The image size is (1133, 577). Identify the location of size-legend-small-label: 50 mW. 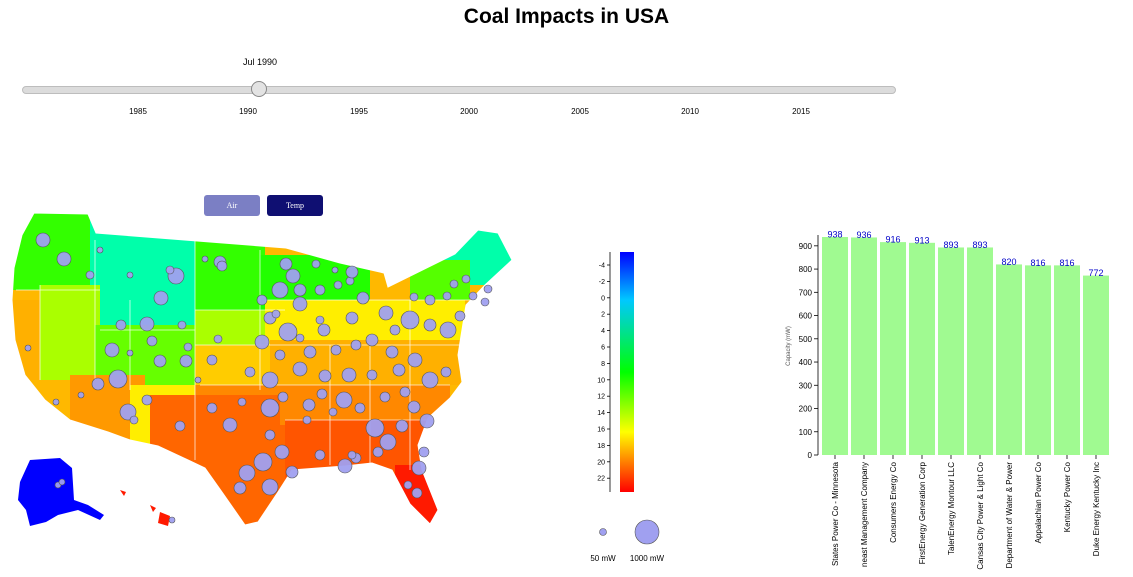
(603, 558).